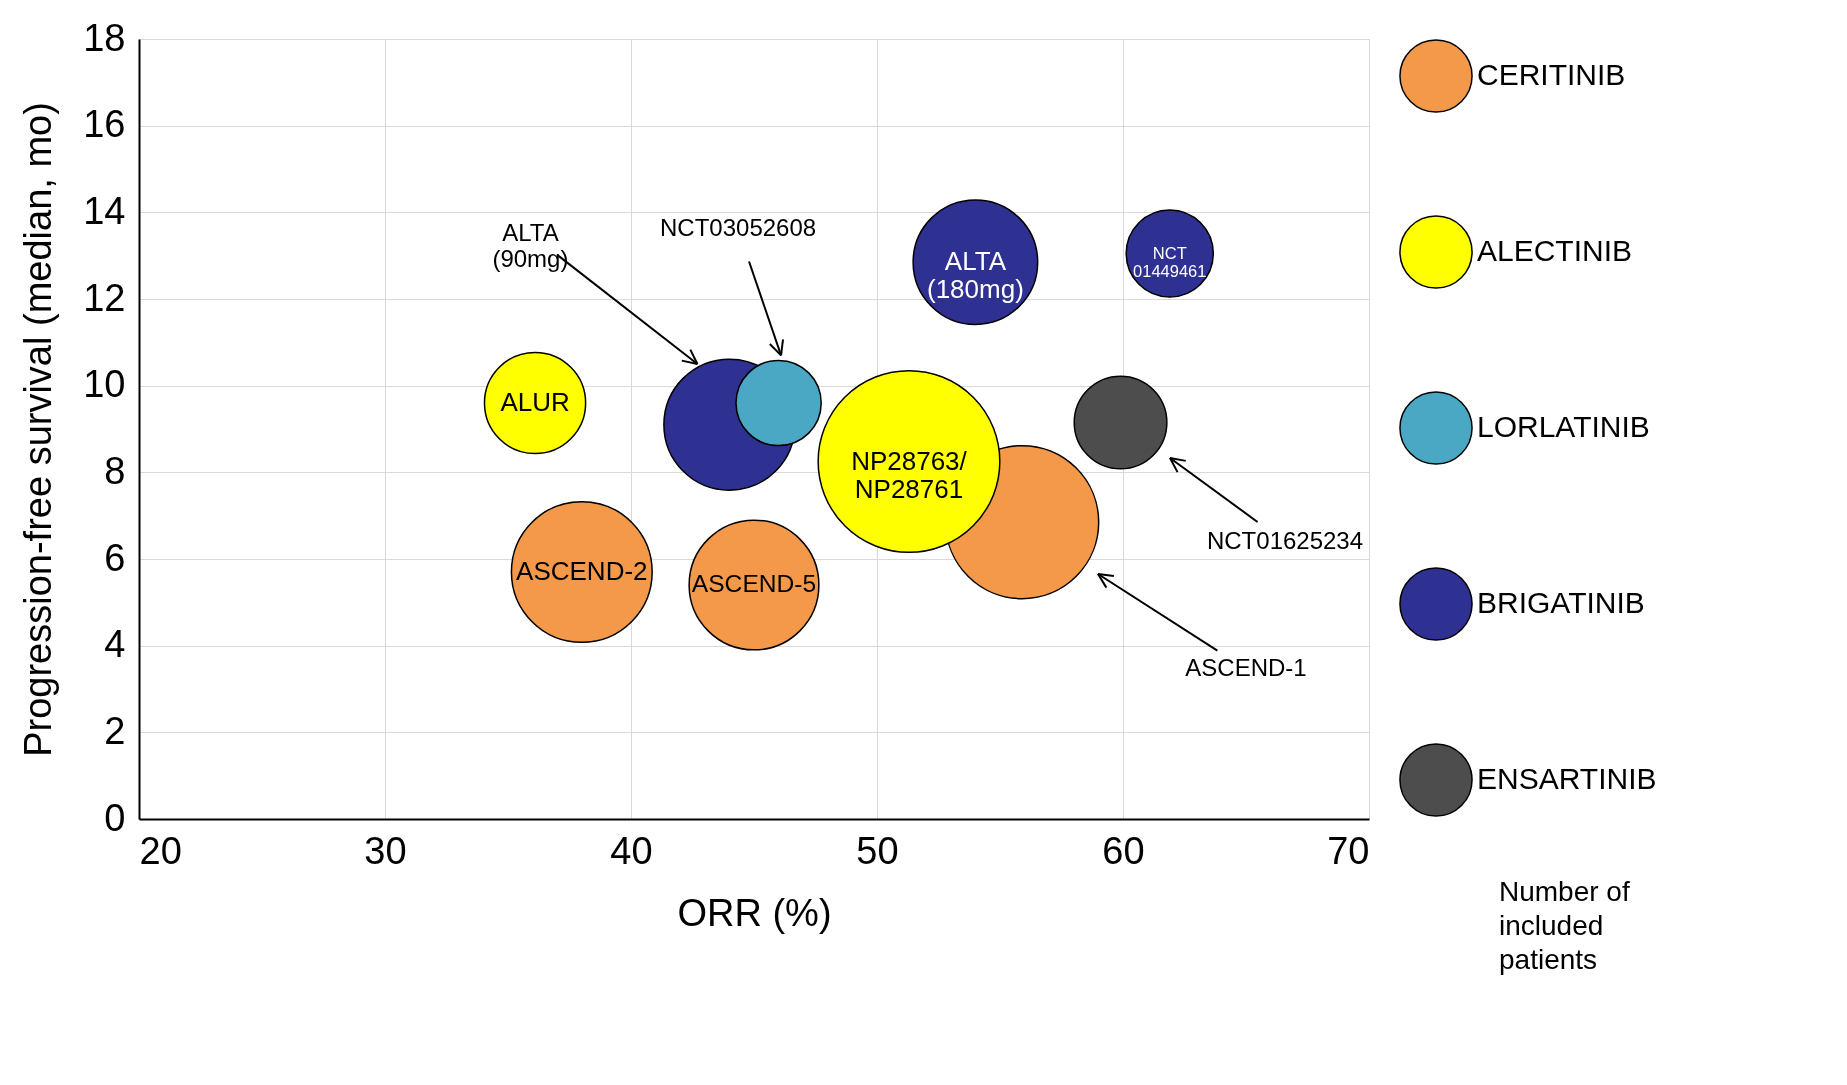 Image resolution: width=1847 pixels, height=1085 pixels. I want to click on annotation: NCT01625234, so click(1285, 540).